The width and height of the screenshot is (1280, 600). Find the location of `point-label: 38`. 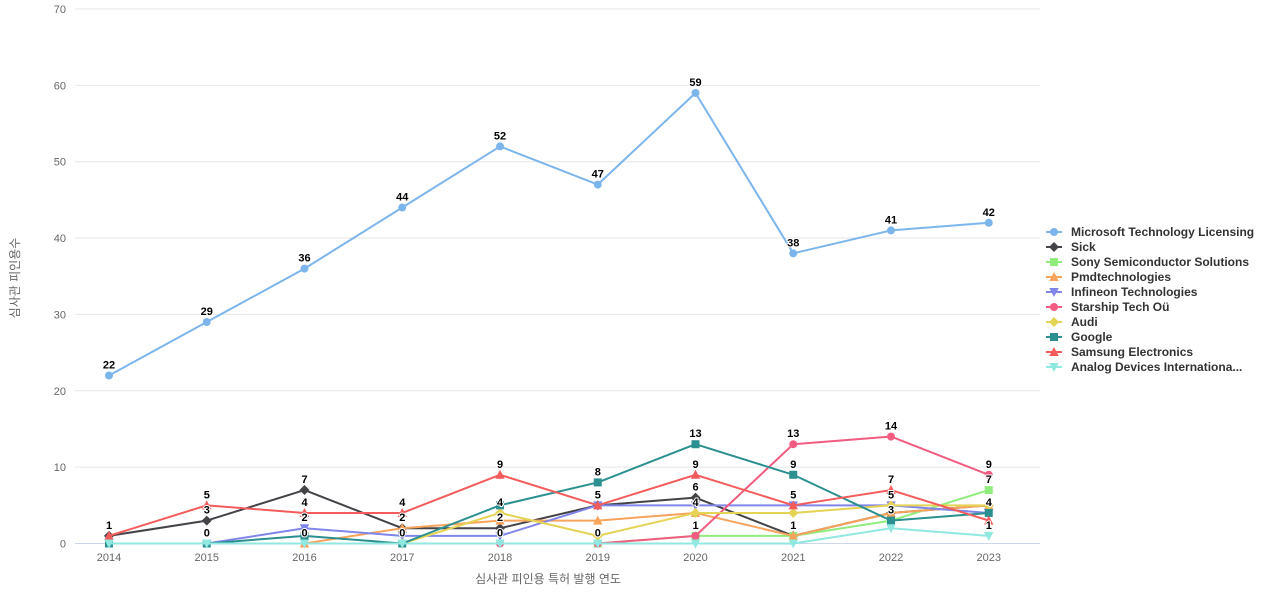

point-label: 38 is located at coordinates (793, 243).